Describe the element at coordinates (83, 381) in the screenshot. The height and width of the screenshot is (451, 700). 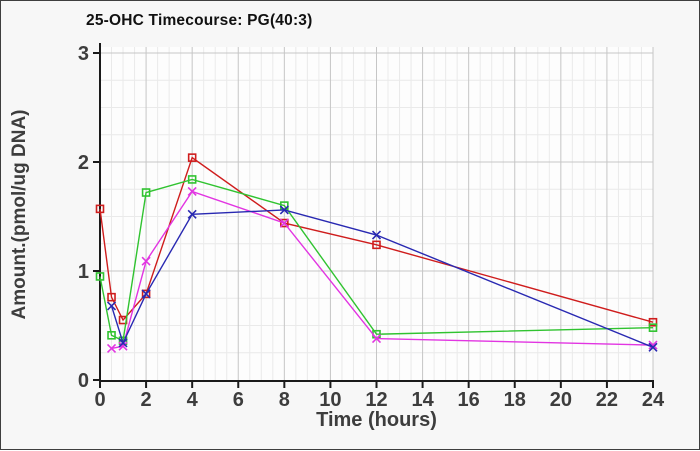
I see `y-tick-label: 0` at that location.